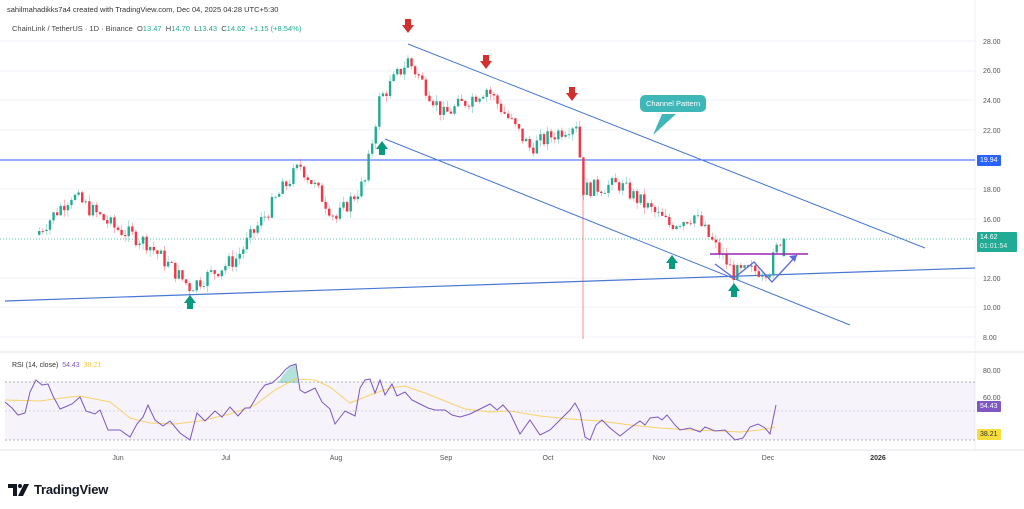 The width and height of the screenshot is (1024, 509). What do you see at coordinates (992, 220) in the screenshot?
I see `price-tick: 16.00` at bounding box center [992, 220].